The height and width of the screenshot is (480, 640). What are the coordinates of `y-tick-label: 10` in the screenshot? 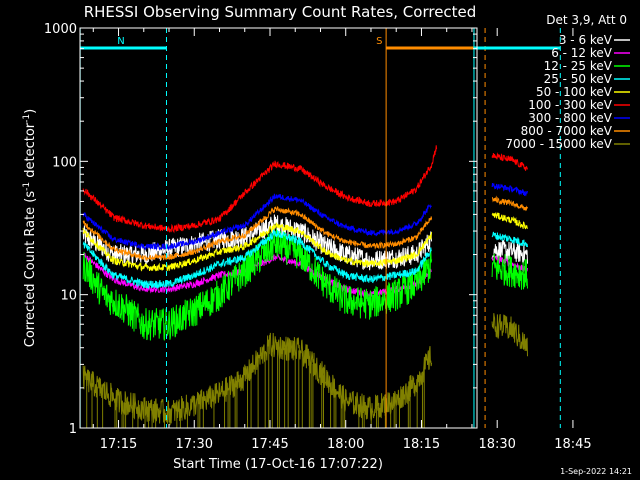 It's located at (68, 296).